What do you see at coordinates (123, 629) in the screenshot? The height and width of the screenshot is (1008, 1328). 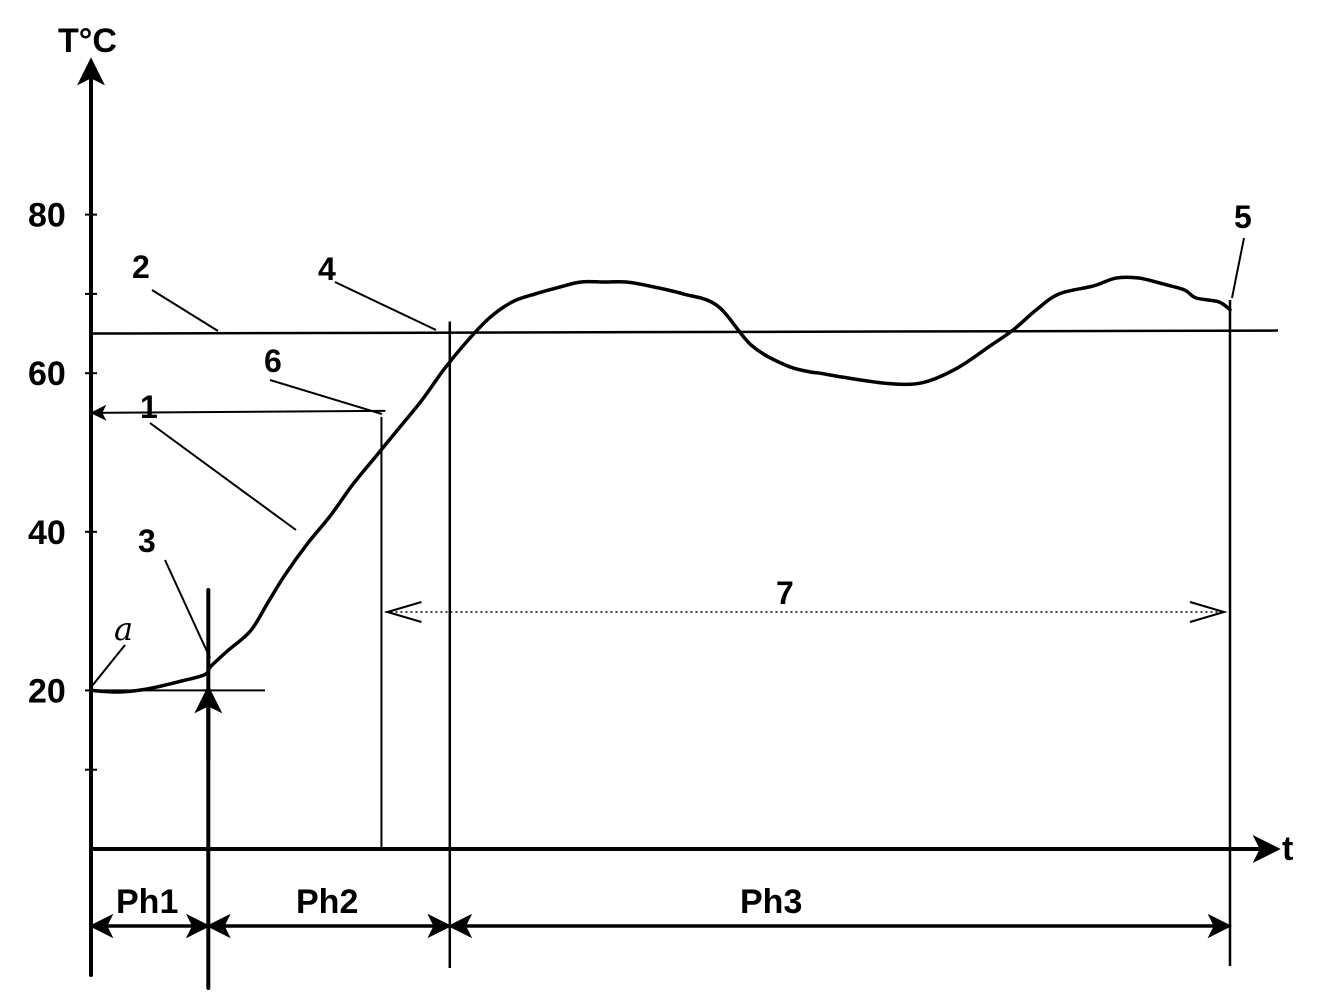 I see `annotation-a: a` at bounding box center [123, 629].